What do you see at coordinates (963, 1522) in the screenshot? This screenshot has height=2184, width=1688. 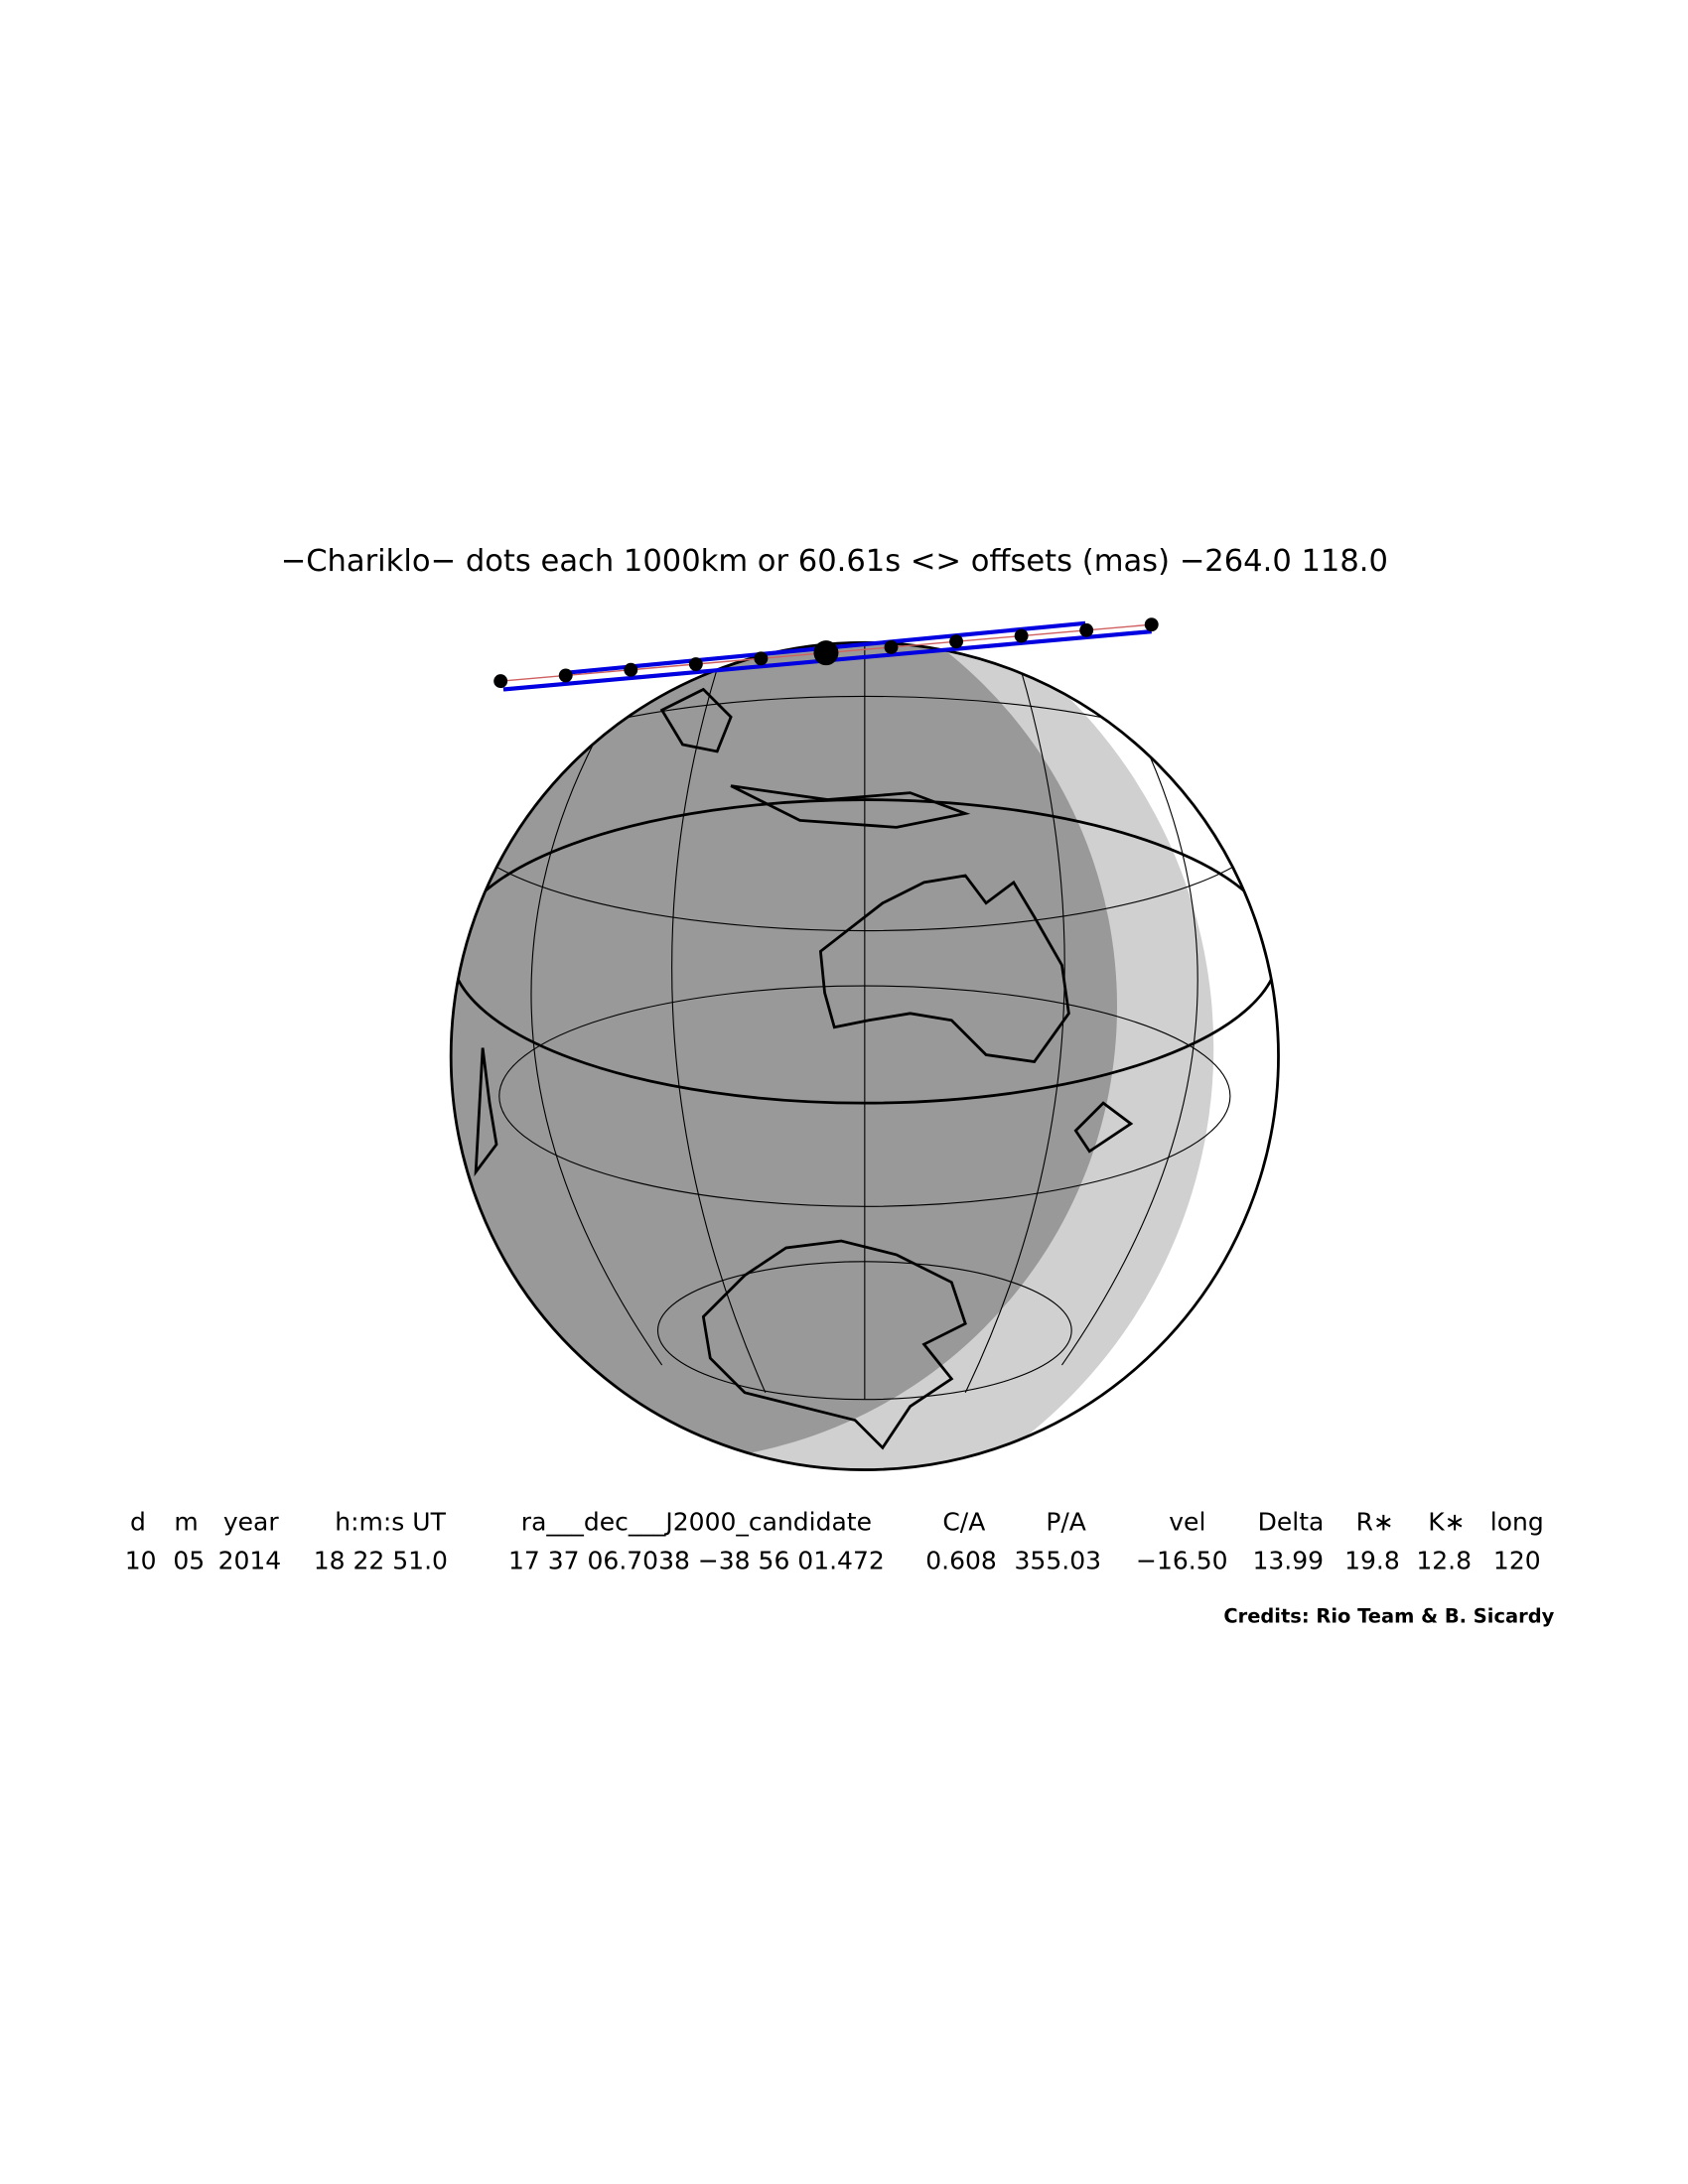 I see `table-header: C/A` at bounding box center [963, 1522].